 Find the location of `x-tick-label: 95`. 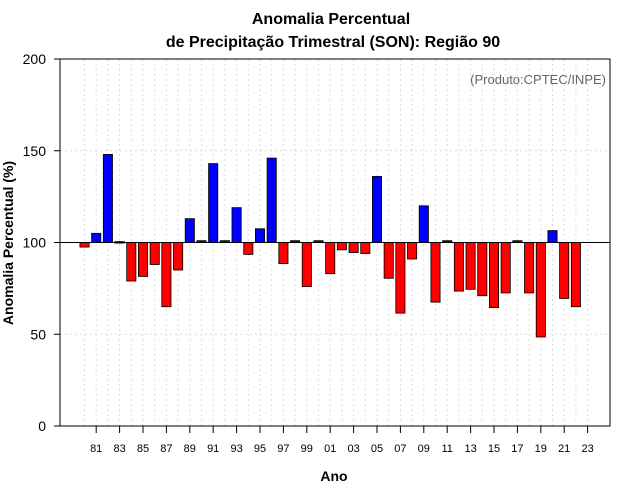

x-tick-label: 95 is located at coordinates (260, 449).